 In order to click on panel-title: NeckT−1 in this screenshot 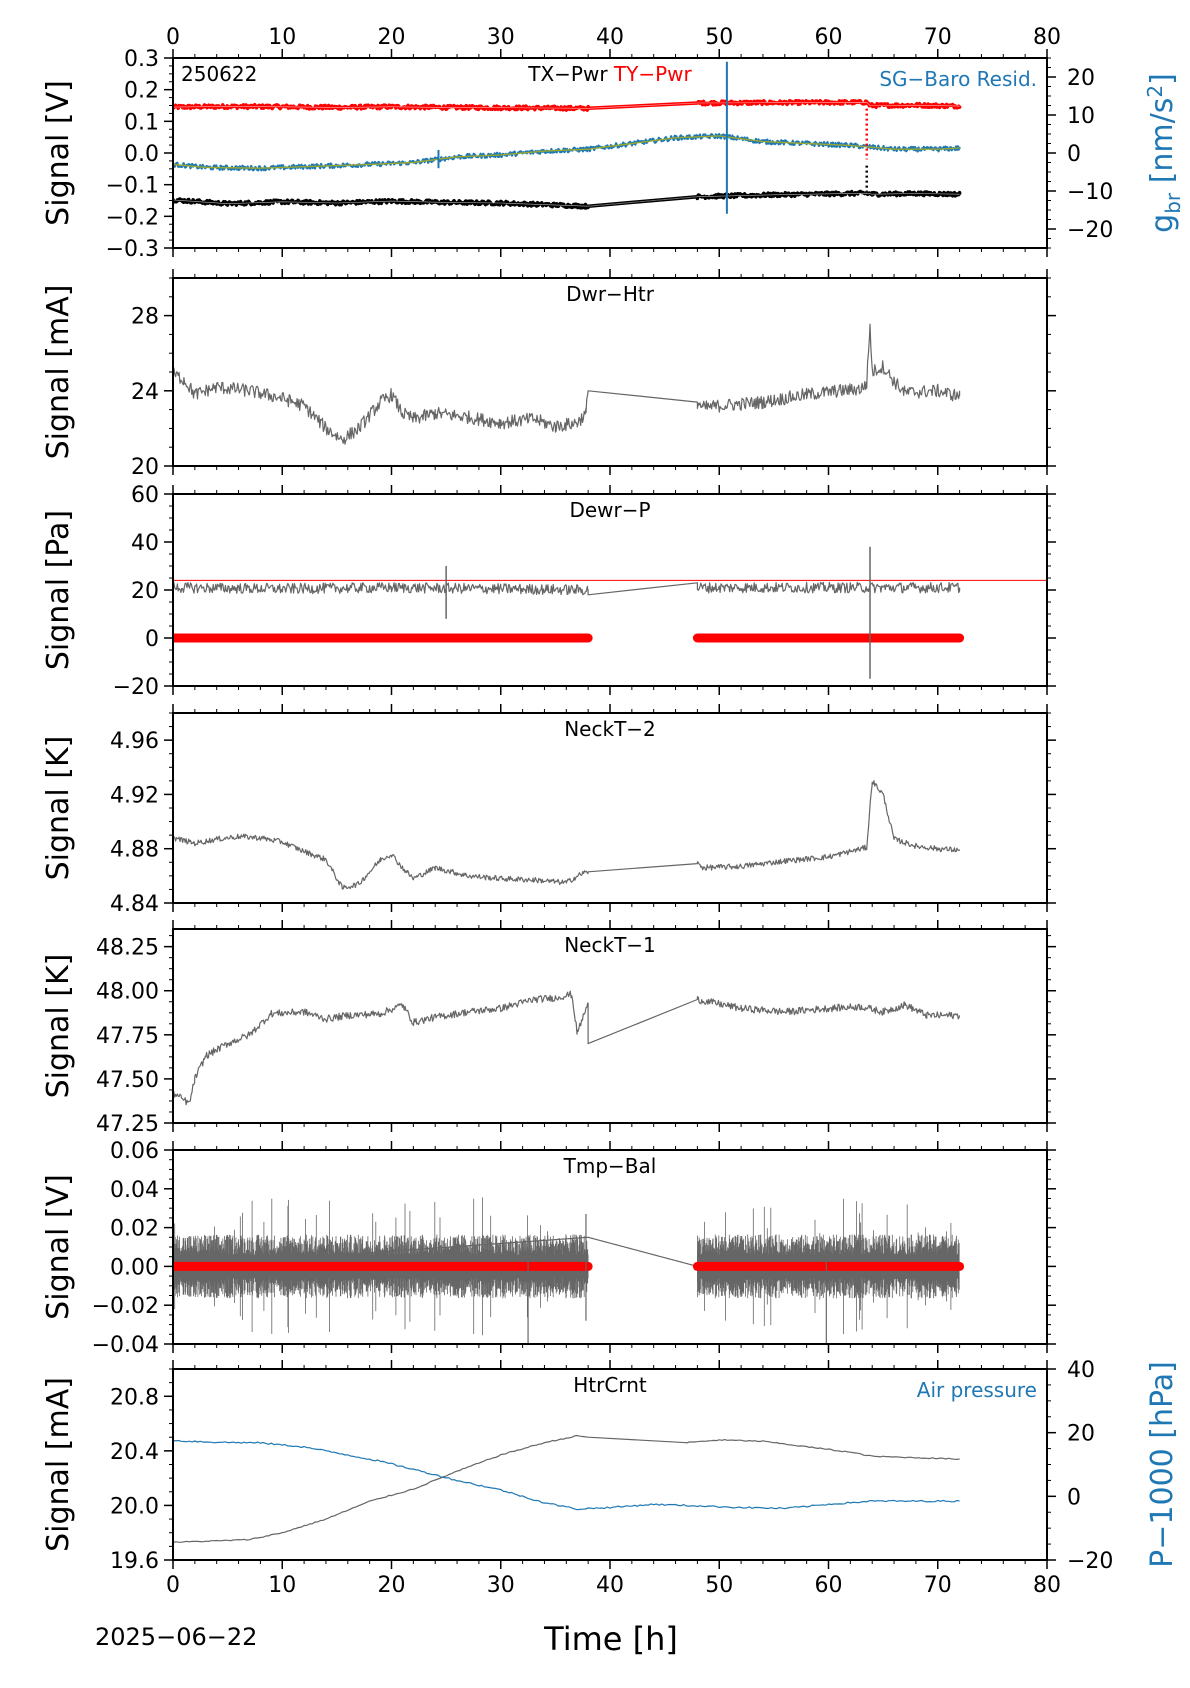, I will do `click(610, 945)`.